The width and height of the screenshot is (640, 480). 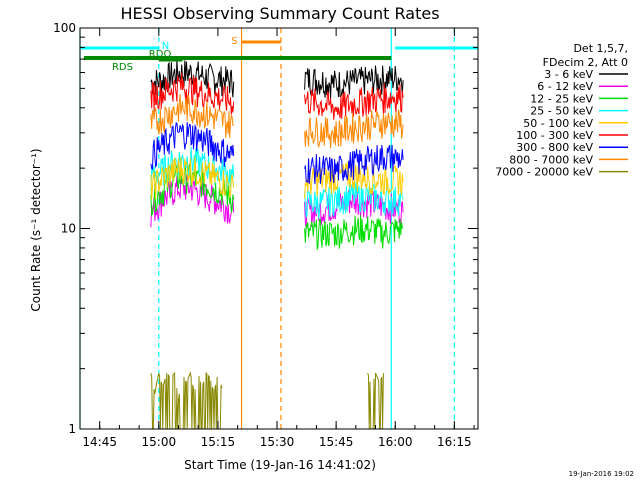 I want to click on legend-header-line-2: FDecim 2, Att 0, so click(x=585, y=62).